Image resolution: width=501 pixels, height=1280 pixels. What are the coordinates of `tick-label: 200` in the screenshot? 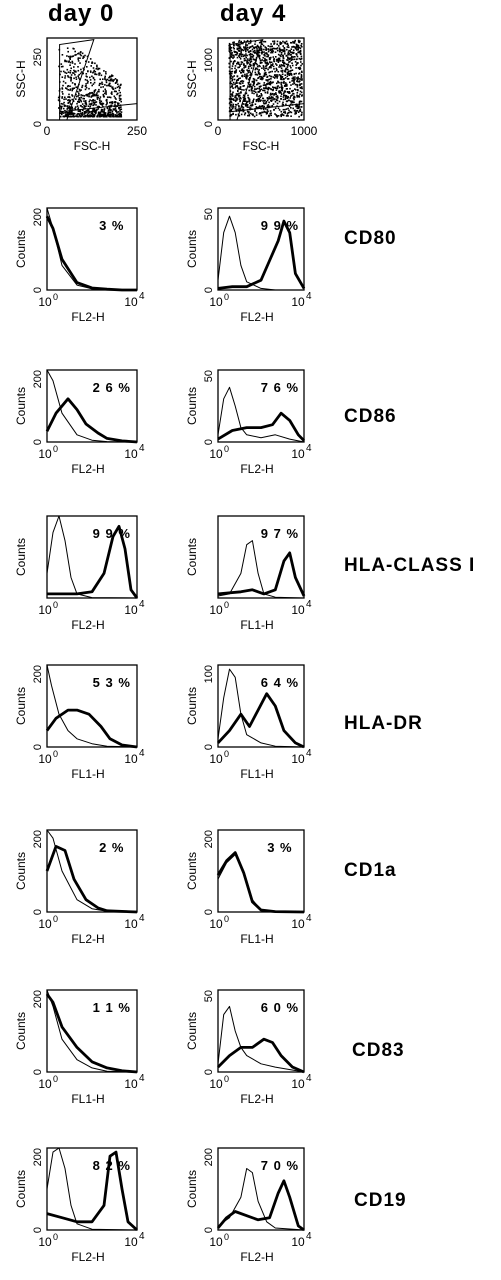 It's located at (38, 839).